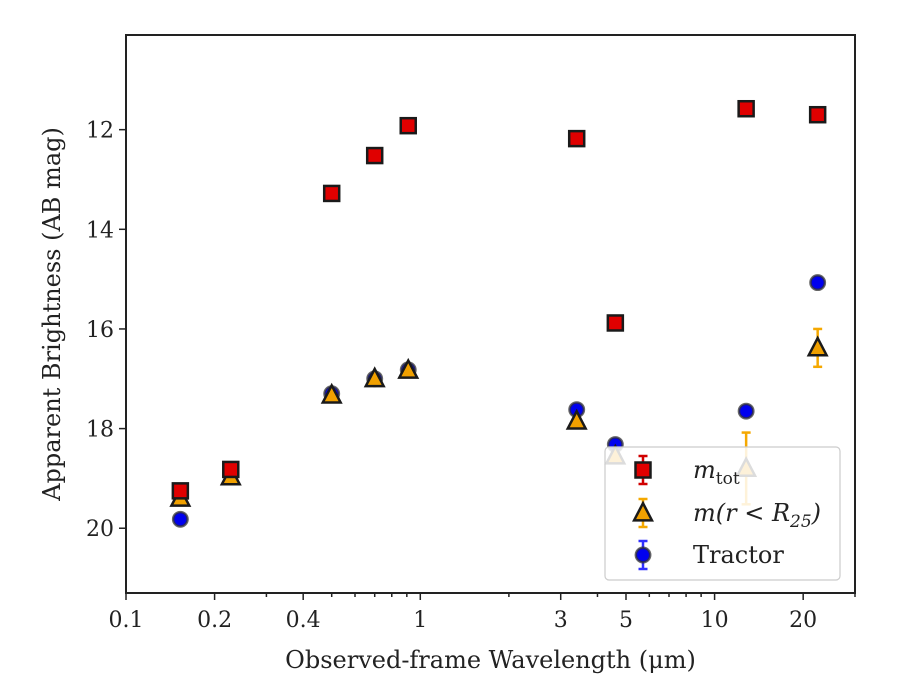 Image resolution: width=900 pixels, height=700 pixels. Describe the element at coordinates (100, 230) in the screenshot. I see `y-tick-label: 14` at that location.